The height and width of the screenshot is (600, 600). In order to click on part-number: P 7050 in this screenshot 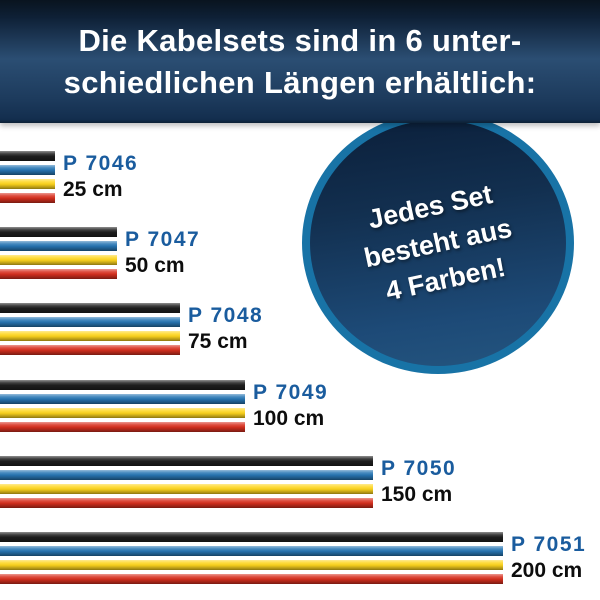, I will do `click(419, 468)`.